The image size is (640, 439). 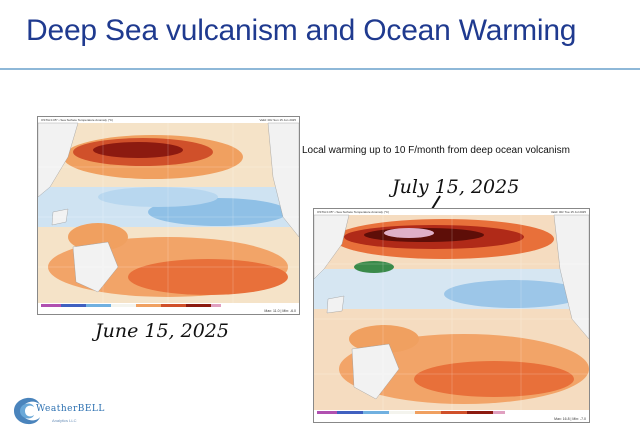 What do you see at coordinates (64, 420) in the screenshot?
I see `logo-subtitle: Analytics LLC` at bounding box center [64, 420].